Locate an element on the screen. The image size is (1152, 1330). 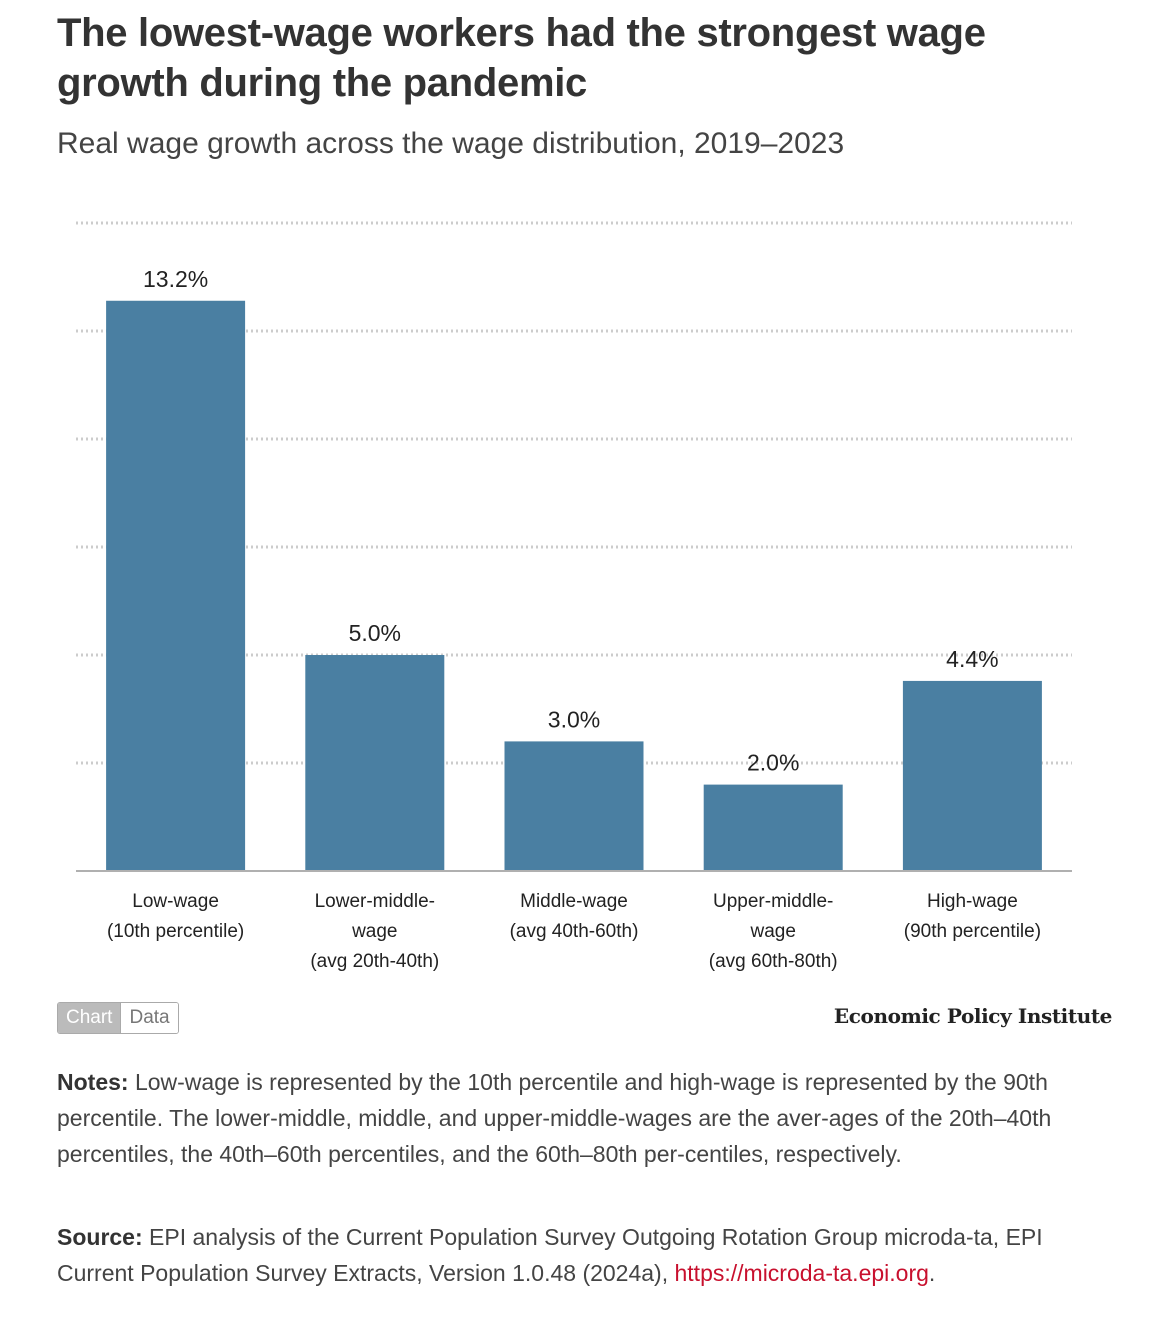
x-tick-label-1-2: (avg 20th-40th) is located at coordinates (374, 961).